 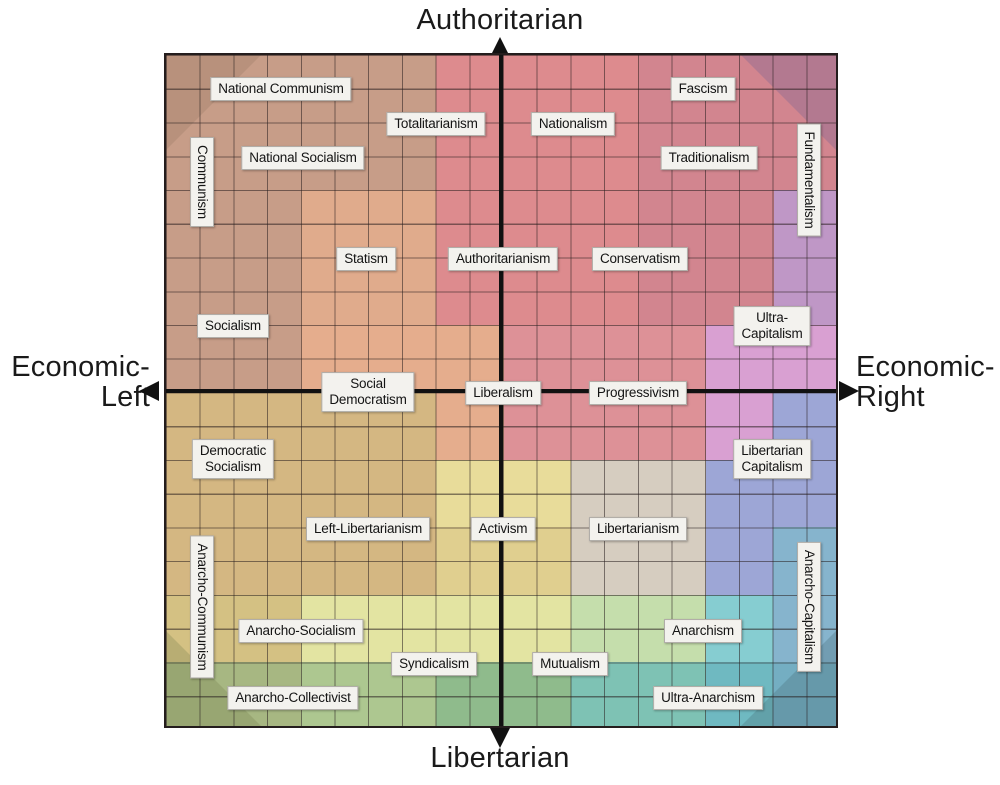 What do you see at coordinates (703, 631) in the screenshot?
I see `chip-anarchism: Anarchism` at bounding box center [703, 631].